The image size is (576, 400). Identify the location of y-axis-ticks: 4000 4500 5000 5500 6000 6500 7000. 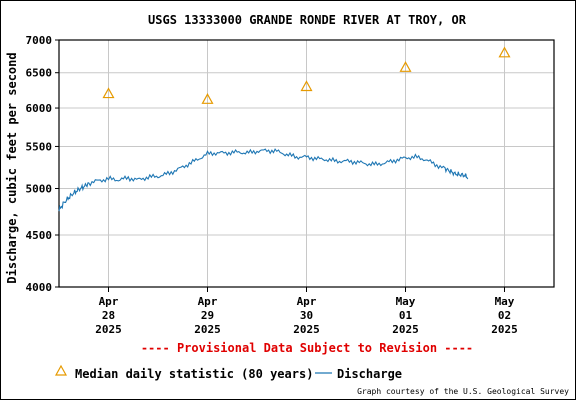
(42, 164).